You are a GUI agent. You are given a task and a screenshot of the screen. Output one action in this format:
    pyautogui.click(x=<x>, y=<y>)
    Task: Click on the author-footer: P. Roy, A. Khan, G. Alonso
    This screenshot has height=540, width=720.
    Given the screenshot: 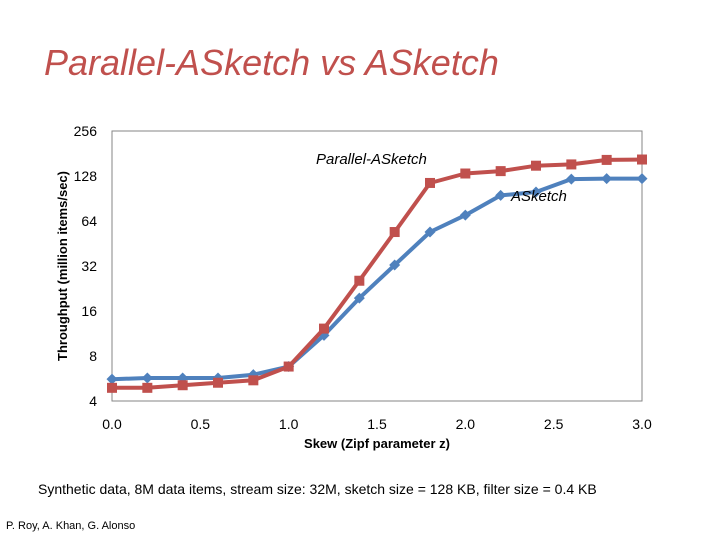 What is the action you would take?
    pyautogui.click(x=71, y=526)
    